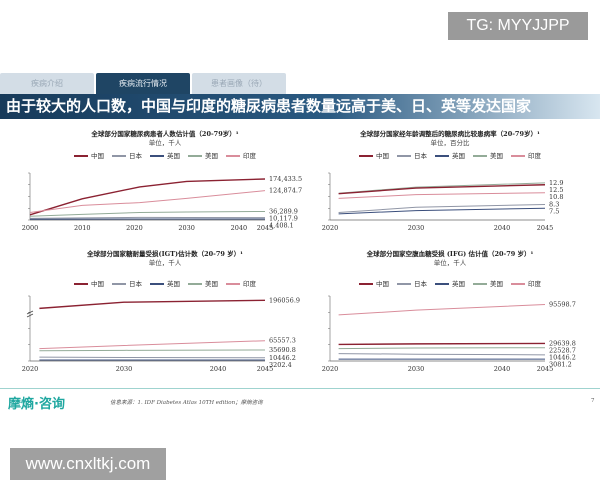 The width and height of the screenshot is (600, 480). Describe the element at coordinates (165, 254) in the screenshot. I see `chart-title: 全球部分国家糖耐量受损(IGT)估计数（20-79 岁）¹` at that location.